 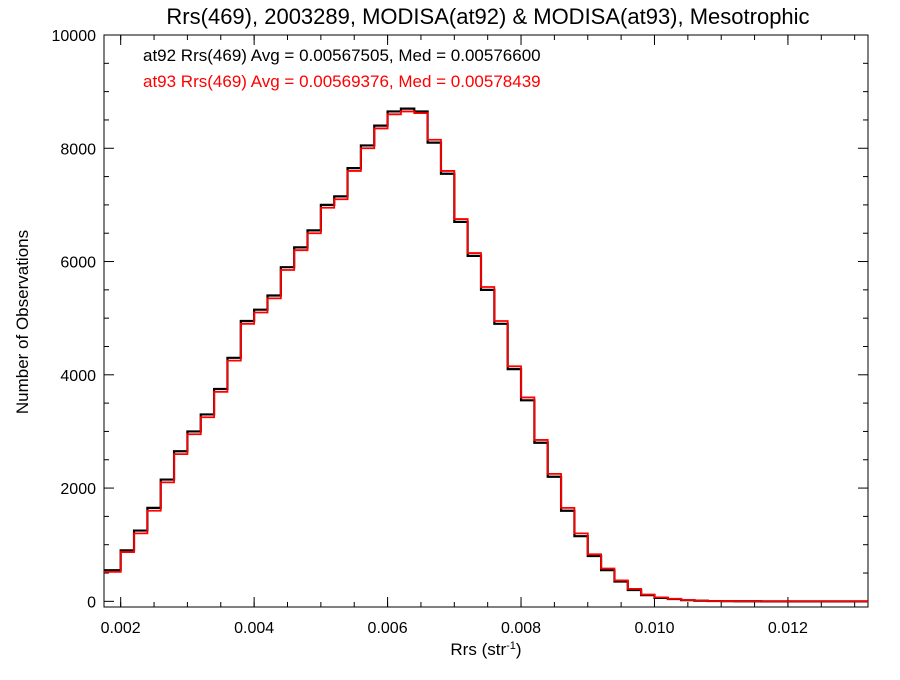 I want to click on x-axis-label: Rrs (str-1), so click(x=485, y=649).